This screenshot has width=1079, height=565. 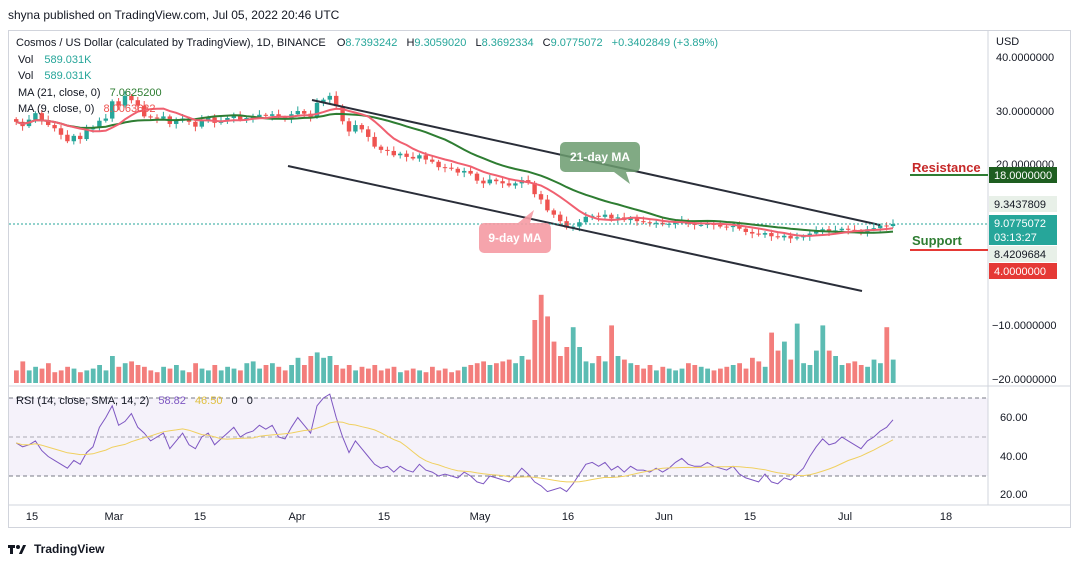 I want to click on legend-c-label: C, so click(x=547, y=43).